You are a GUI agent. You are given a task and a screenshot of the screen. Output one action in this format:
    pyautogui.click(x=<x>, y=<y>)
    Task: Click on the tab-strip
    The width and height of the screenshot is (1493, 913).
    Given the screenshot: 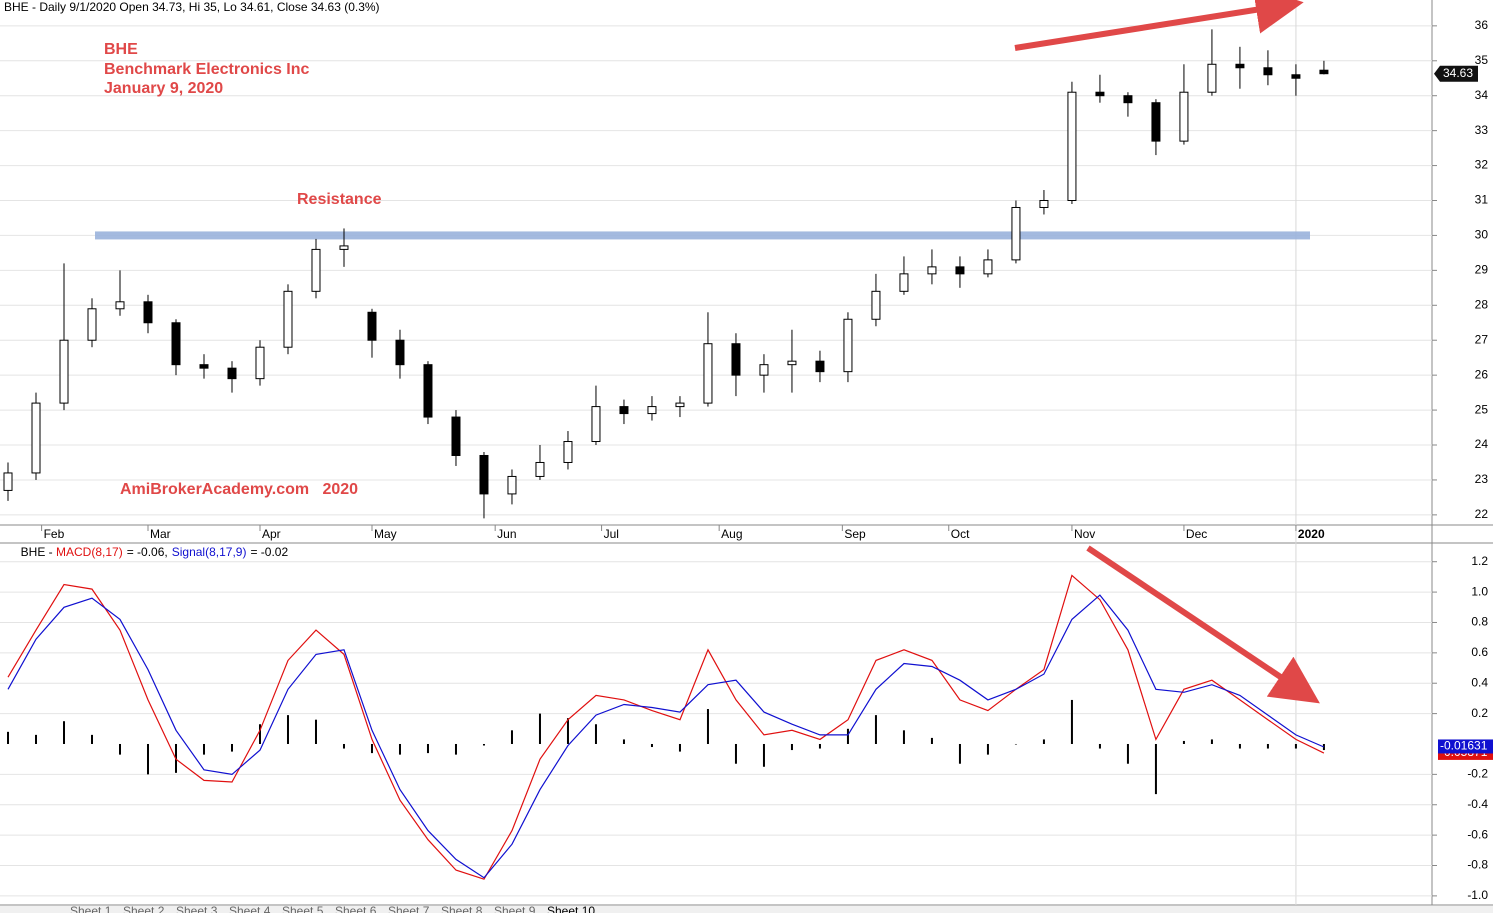 What is the action you would take?
    pyautogui.click(x=746, y=909)
    